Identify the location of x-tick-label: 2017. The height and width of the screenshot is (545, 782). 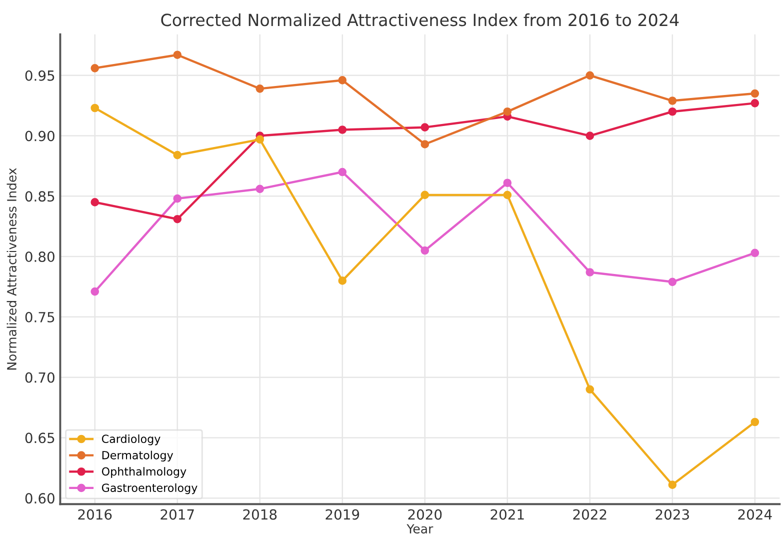
(177, 514).